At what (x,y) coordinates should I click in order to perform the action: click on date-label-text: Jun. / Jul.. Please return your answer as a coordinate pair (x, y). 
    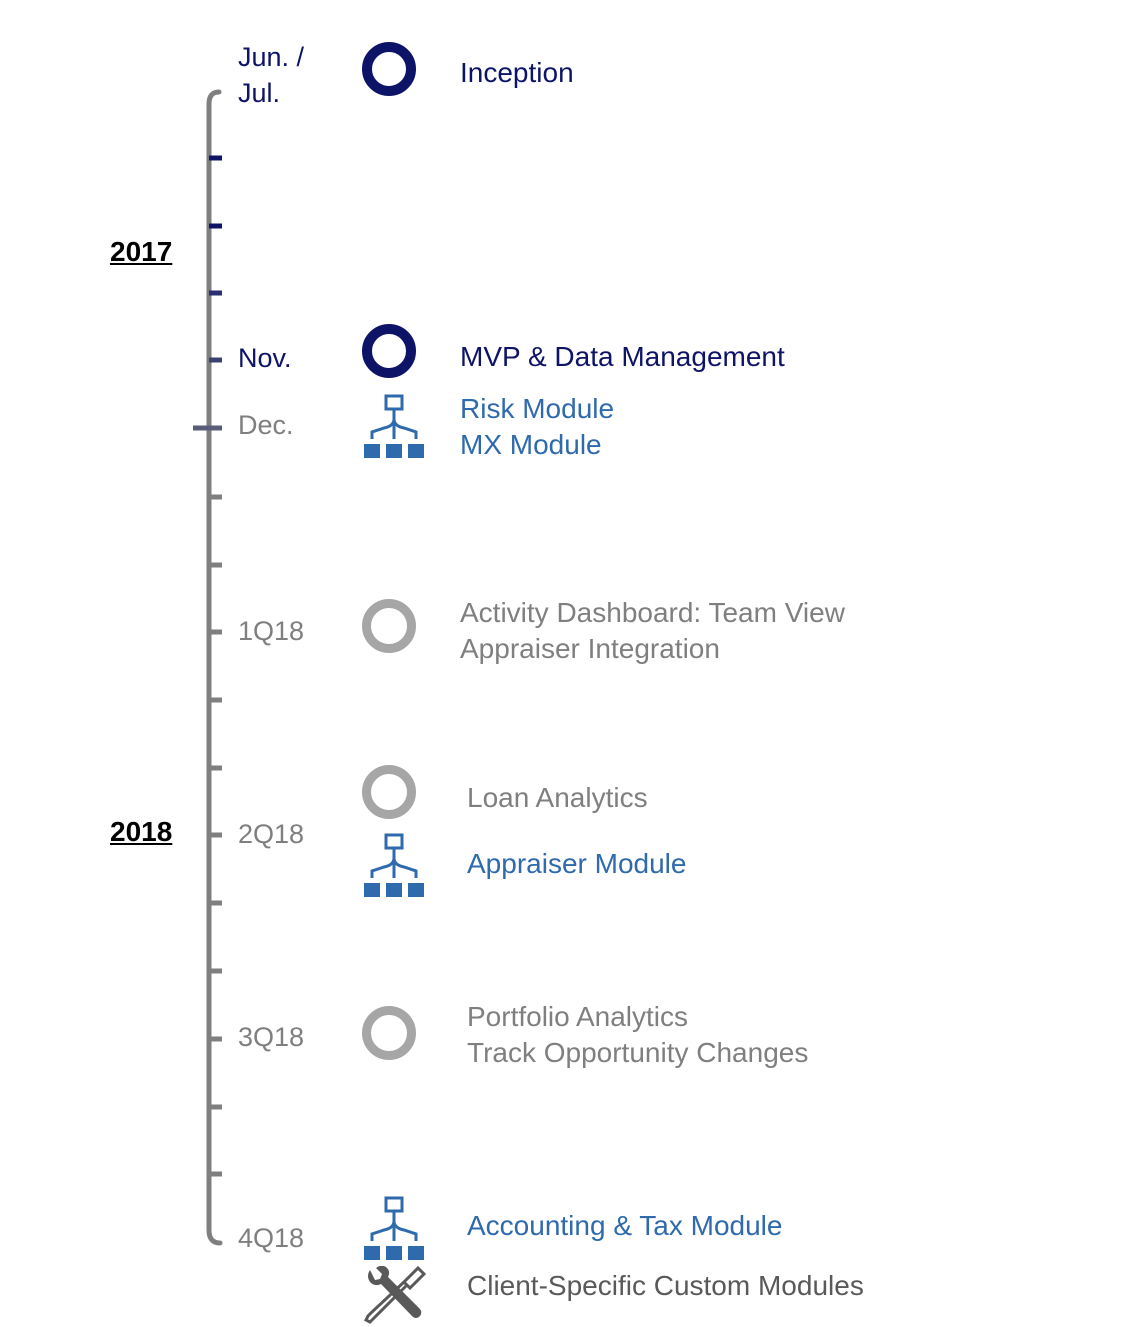
    Looking at the image, I should click on (271, 75).